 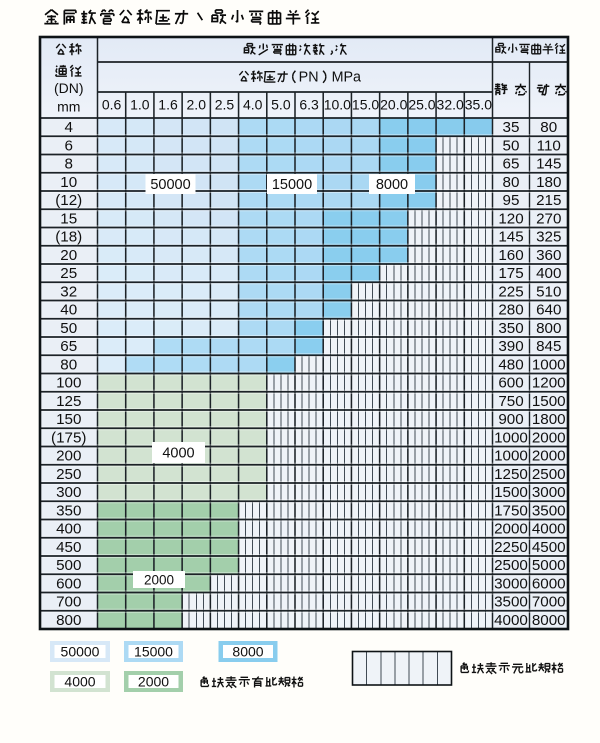 I want to click on svg-text: 160, so click(x=510, y=255).